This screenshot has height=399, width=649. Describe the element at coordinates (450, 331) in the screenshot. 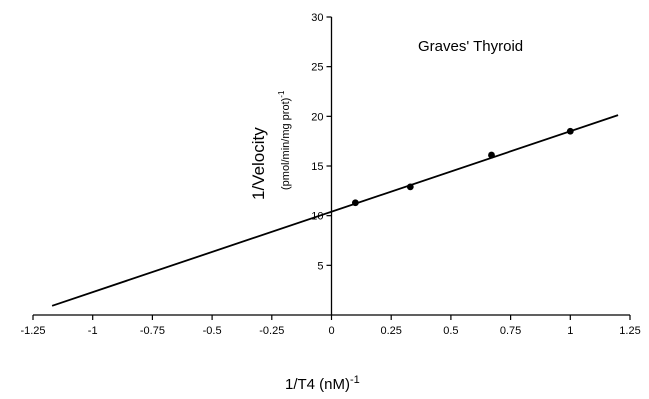

I see `x-tick-label: 0.5` at that location.